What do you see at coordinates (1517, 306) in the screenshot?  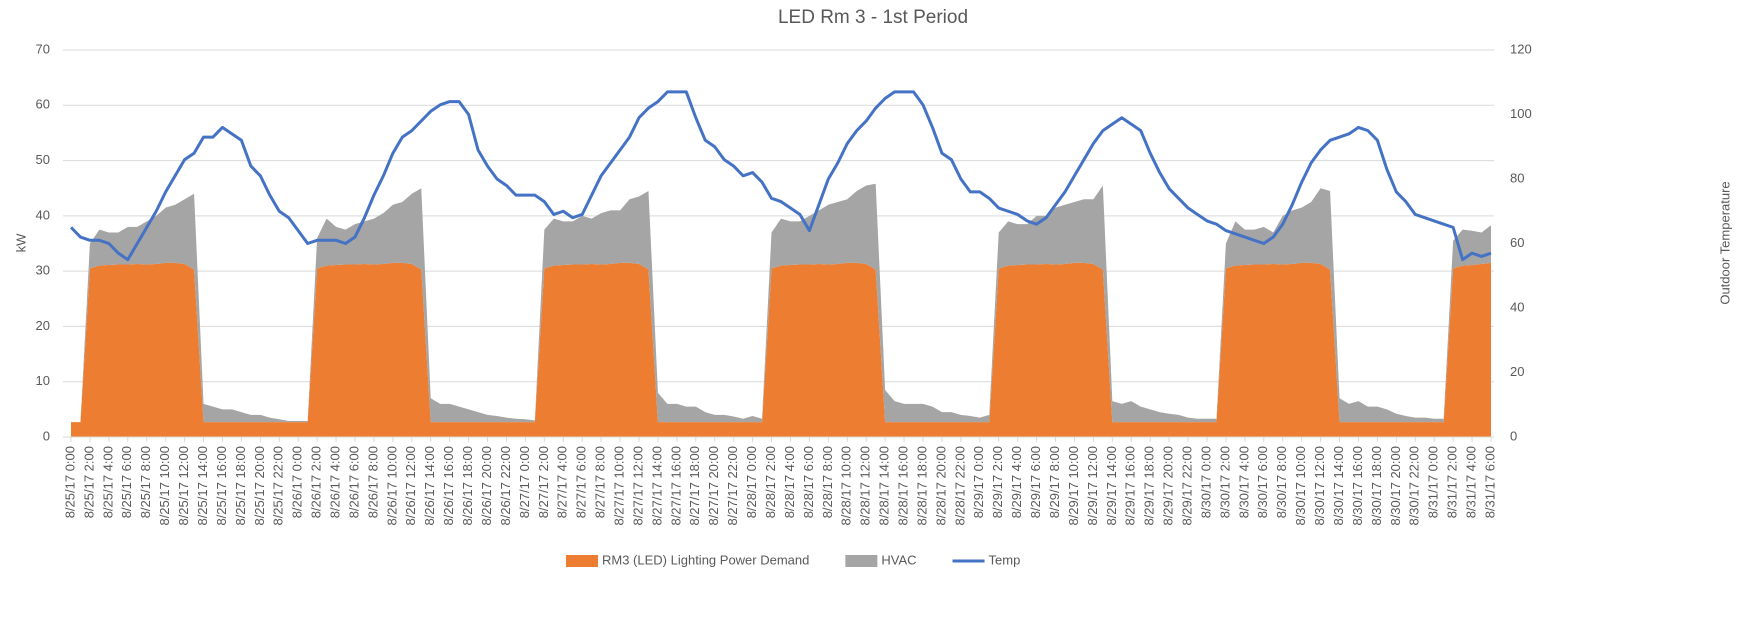 I see `y2-tick-label: 40` at bounding box center [1517, 306].